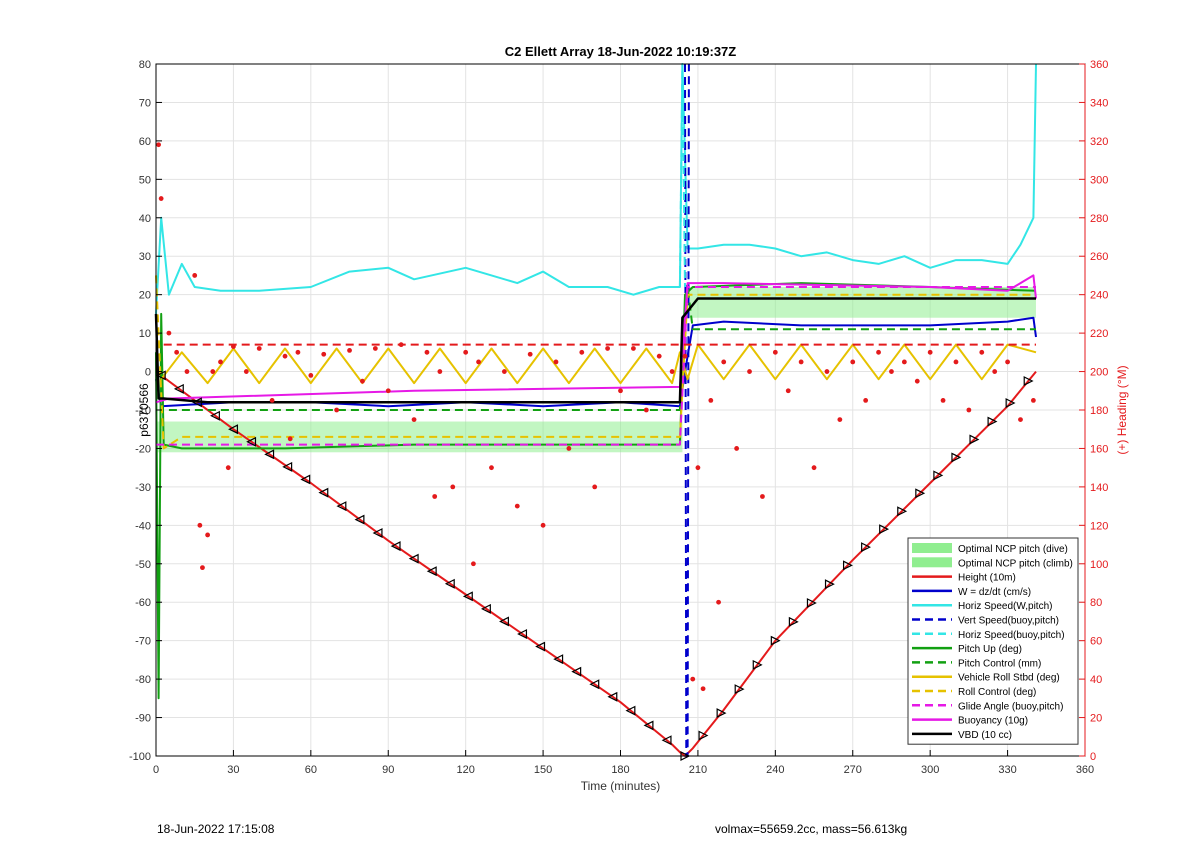 This screenshot has width=1200, height=851. Describe the element at coordinates (311, 770) in the screenshot. I see `x-tick-label: 60` at that location.